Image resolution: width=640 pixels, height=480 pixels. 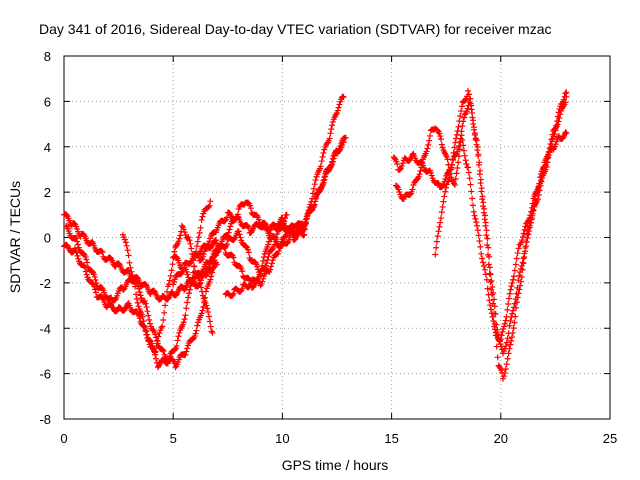 I want to click on y-tick-label: -8, so click(x=45, y=419).